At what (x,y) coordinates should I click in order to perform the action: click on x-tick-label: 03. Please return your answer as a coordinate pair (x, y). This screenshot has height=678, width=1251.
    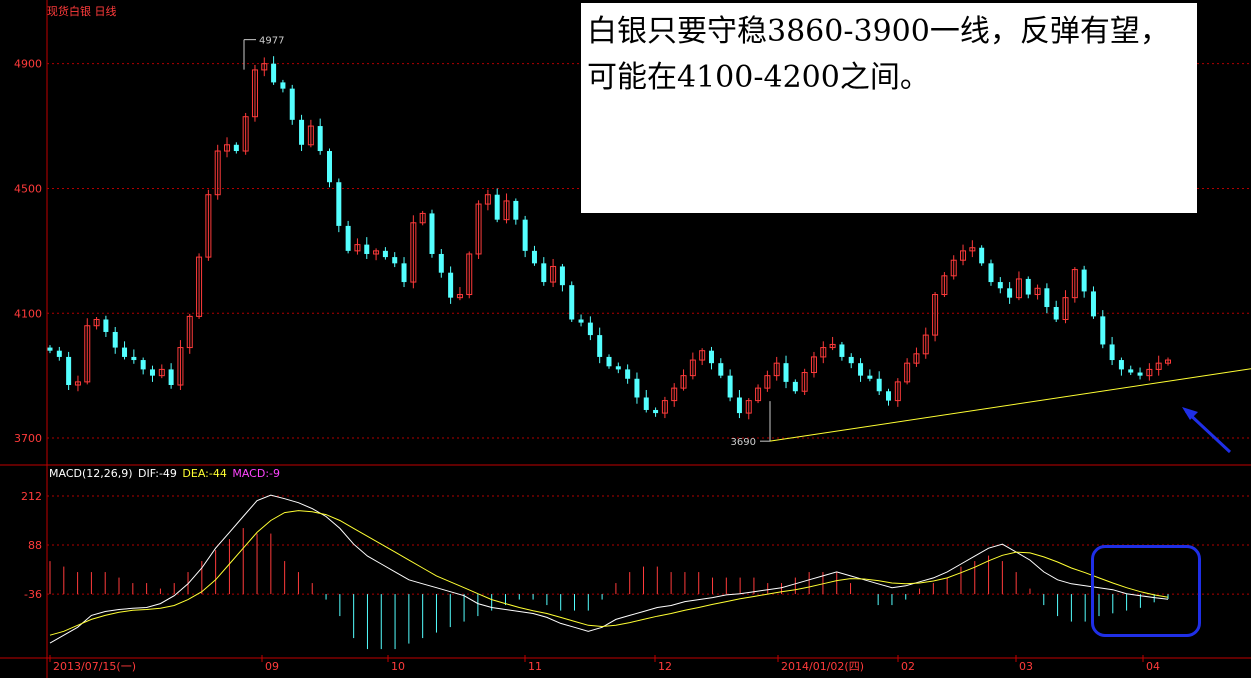
    Looking at the image, I should click on (1026, 666).